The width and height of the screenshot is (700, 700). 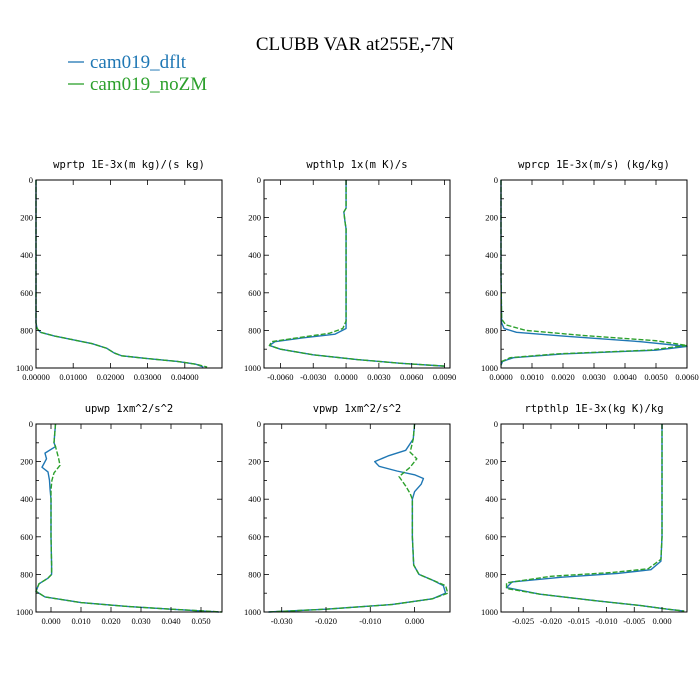 I want to click on x-tick-label: 0.02000, so click(x=111, y=377).